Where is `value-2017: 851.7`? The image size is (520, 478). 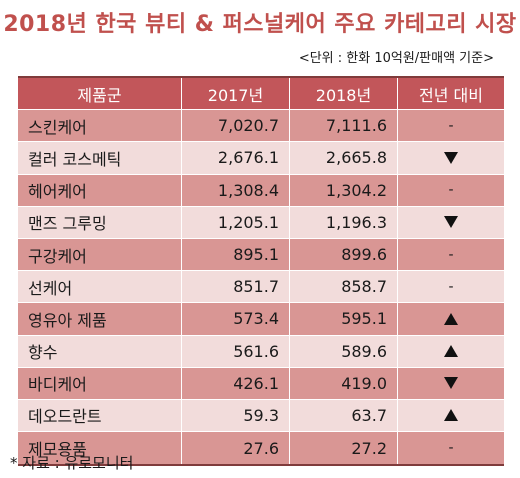 value-2017: 851.7 is located at coordinates (236, 287).